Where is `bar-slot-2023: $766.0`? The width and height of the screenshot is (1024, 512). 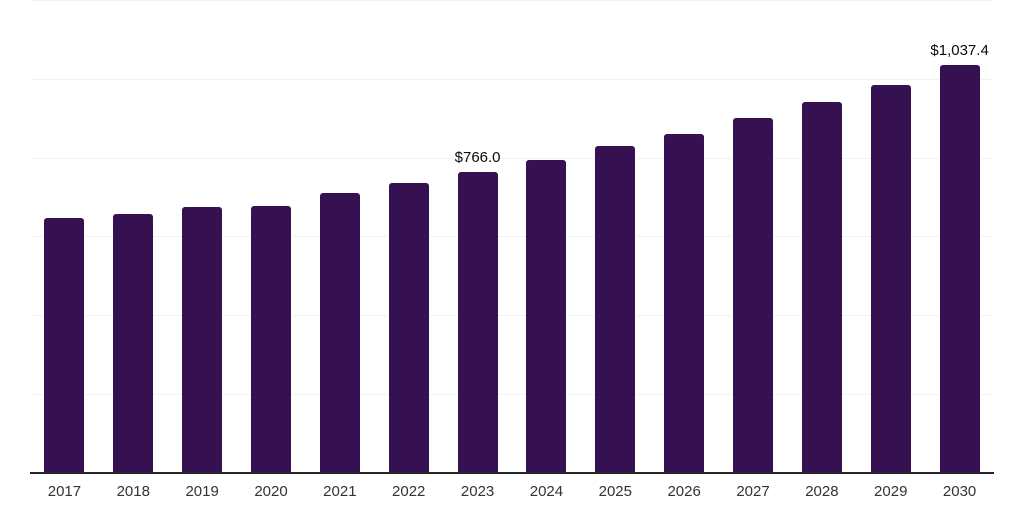
bar-slot-2023: $766.0 is located at coordinates (477, 237).